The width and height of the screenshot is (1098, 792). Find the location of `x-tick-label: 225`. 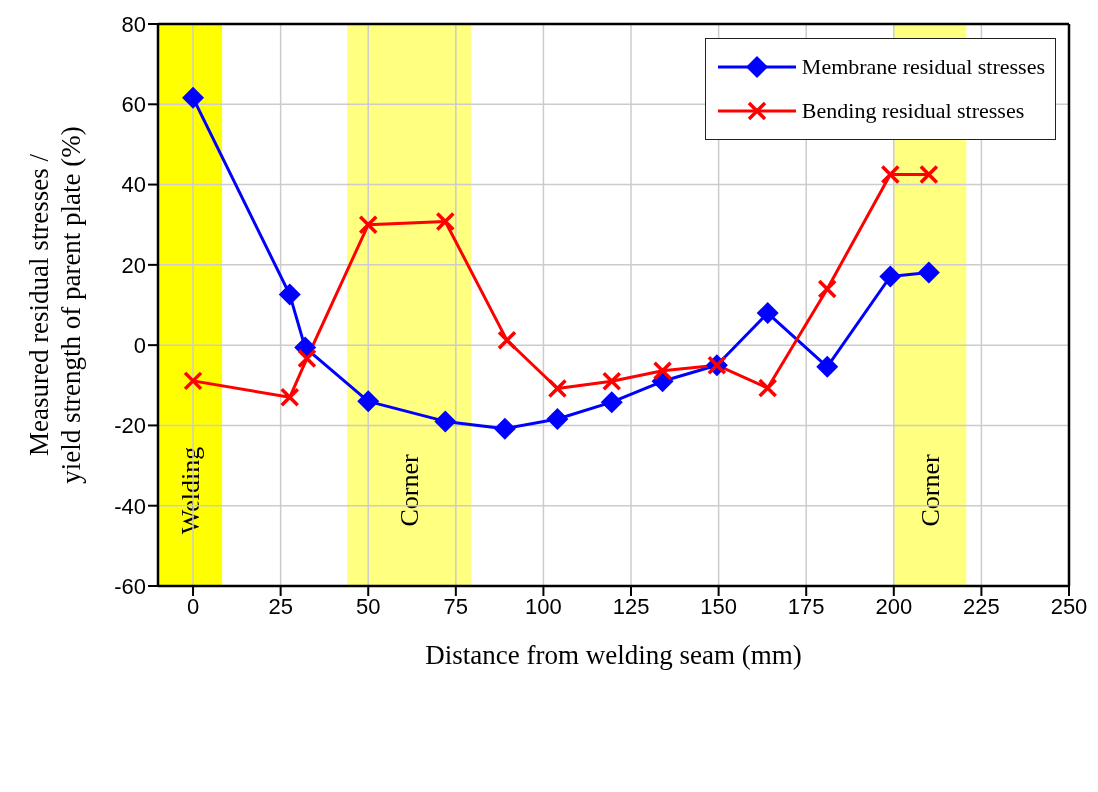

x-tick-label: 225 is located at coordinates (981, 606).